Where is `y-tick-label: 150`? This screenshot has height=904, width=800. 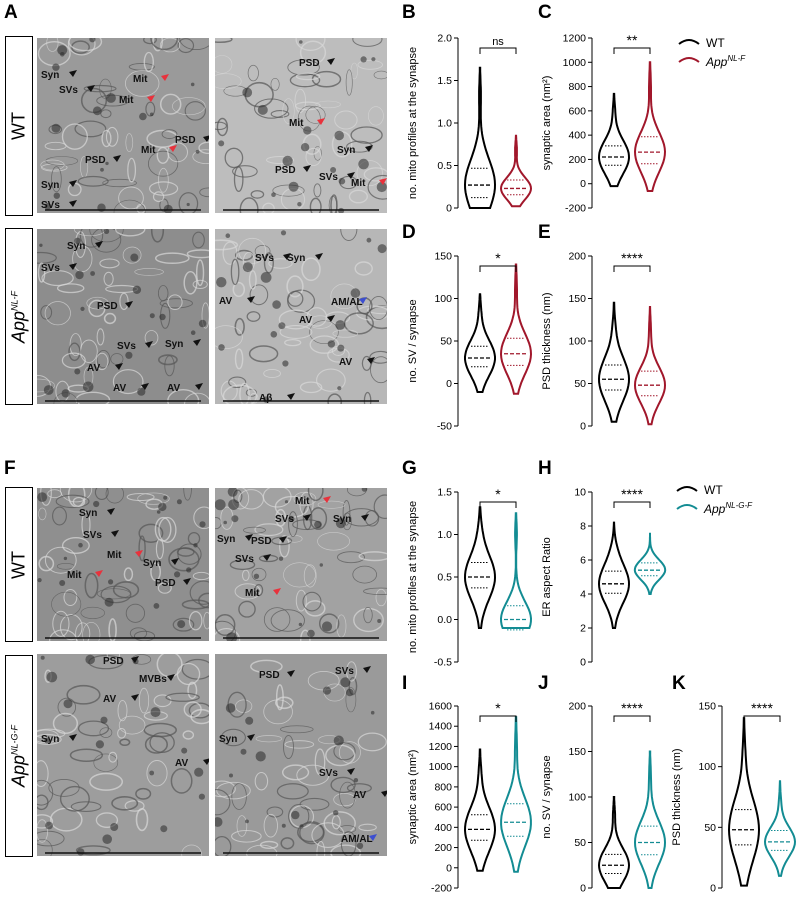 y-tick-label: 150 is located at coordinates (577, 299).